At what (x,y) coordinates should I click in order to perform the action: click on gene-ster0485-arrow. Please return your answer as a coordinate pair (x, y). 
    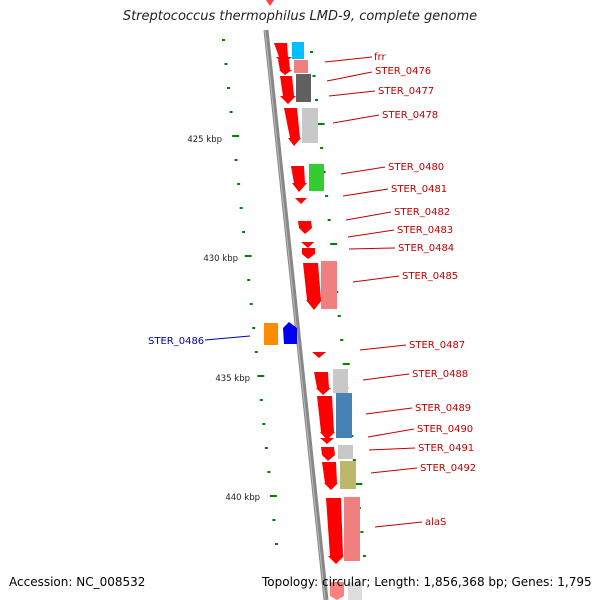
    Looking at the image, I should click on (312, 286).